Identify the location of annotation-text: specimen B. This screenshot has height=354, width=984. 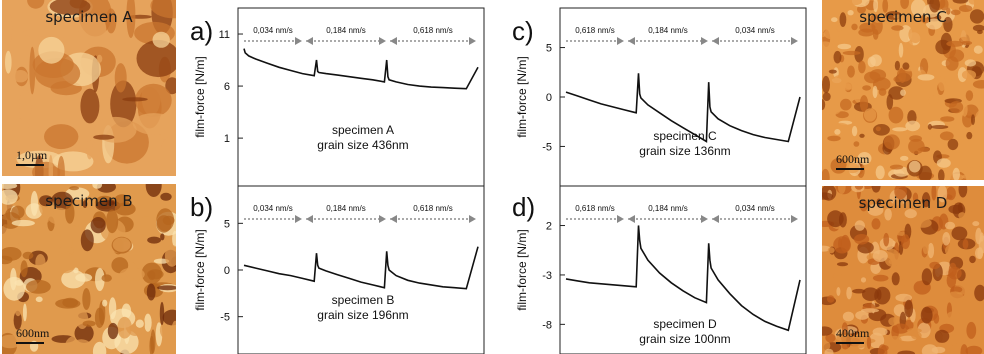
(363, 300).